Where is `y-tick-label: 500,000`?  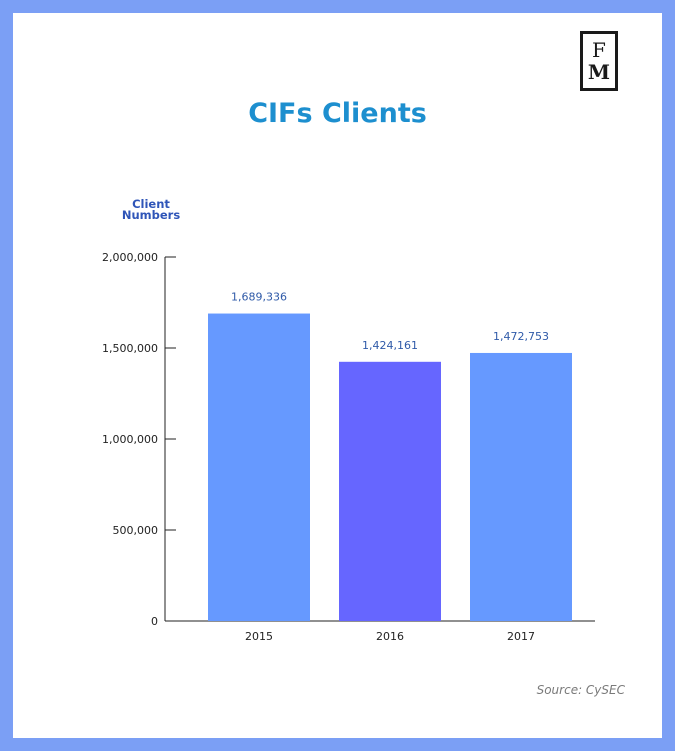
y-tick-label: 500,000 is located at coordinates (136, 530).